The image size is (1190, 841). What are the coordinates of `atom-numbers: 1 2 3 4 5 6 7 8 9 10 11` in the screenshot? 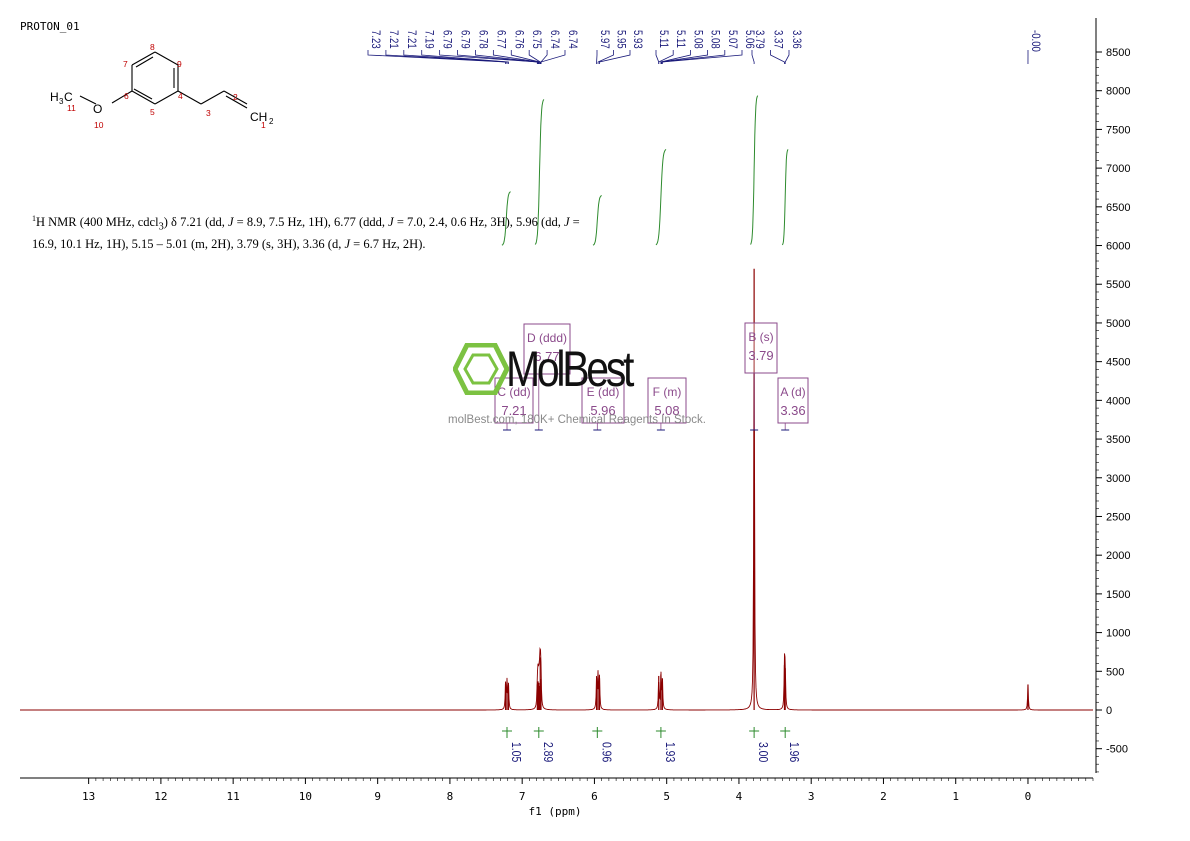 It's located at (166, 86).